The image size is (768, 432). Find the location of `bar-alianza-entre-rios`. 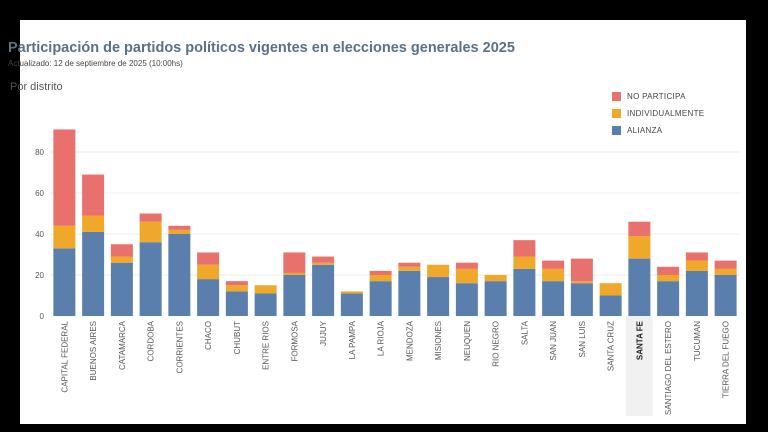

bar-alianza-entre-rios is located at coordinates (265, 304).